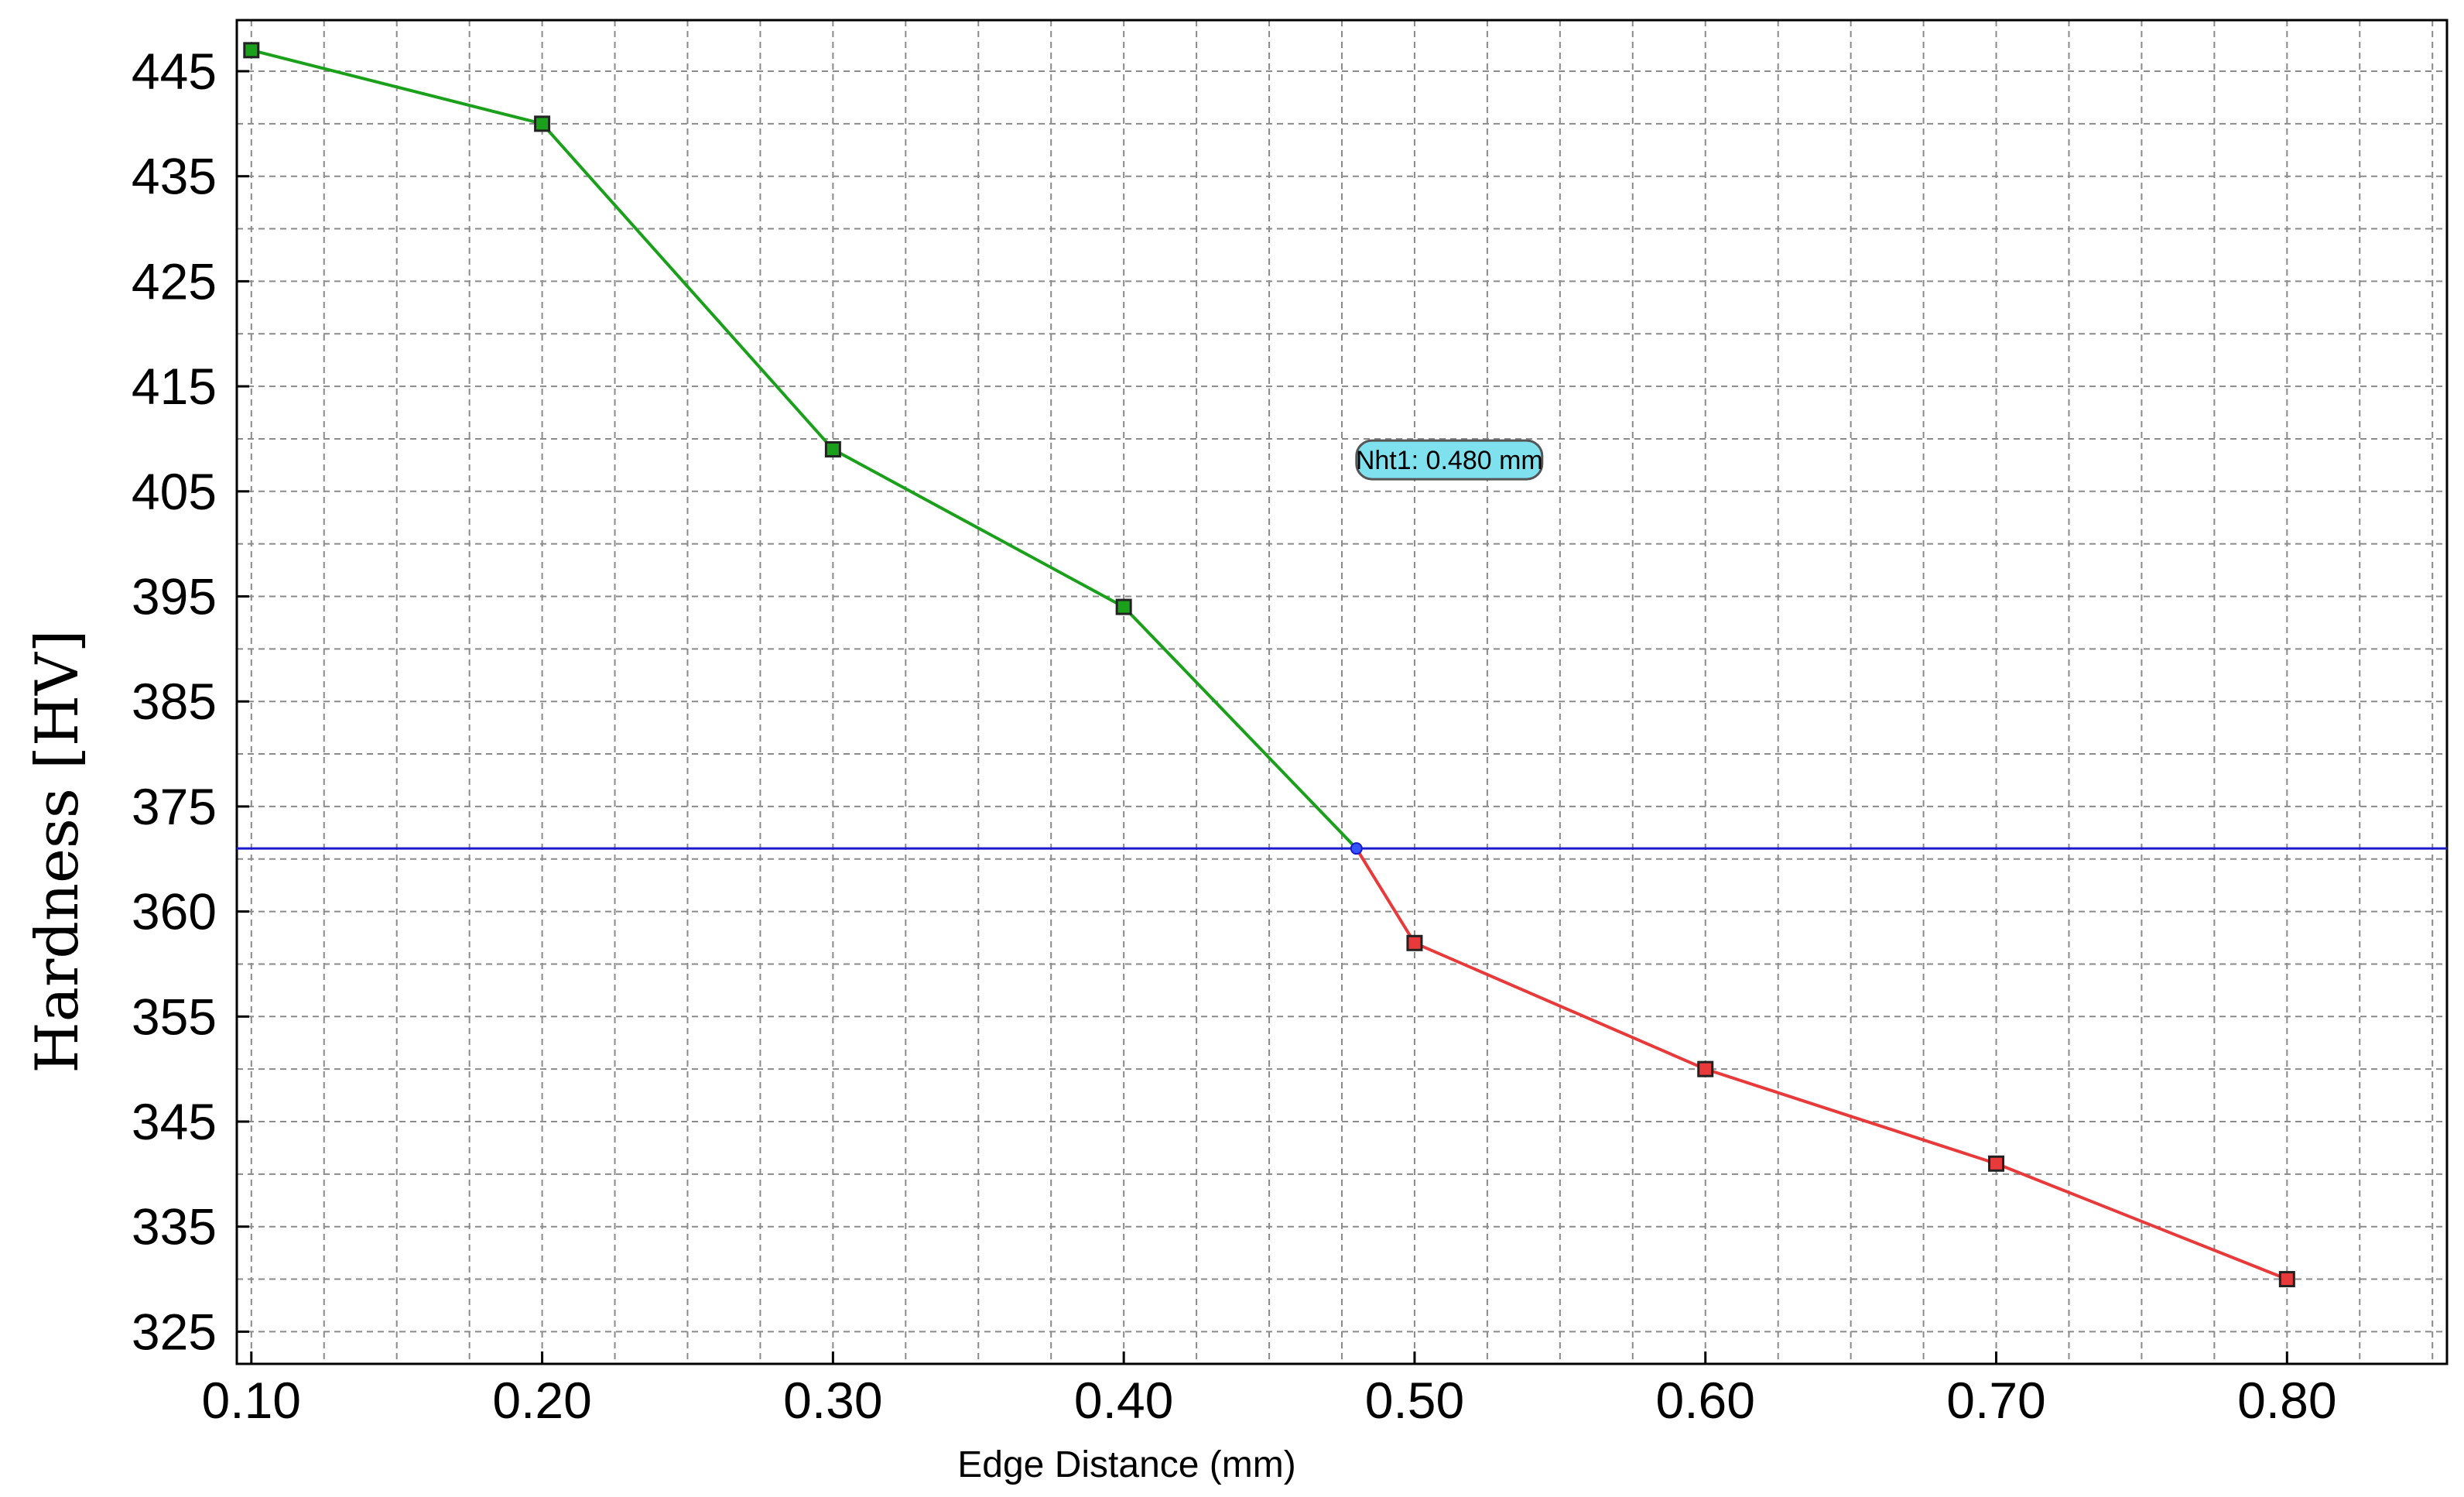 The height and width of the screenshot is (1497, 2464). I want to click on annotation-box, so click(1449, 460).